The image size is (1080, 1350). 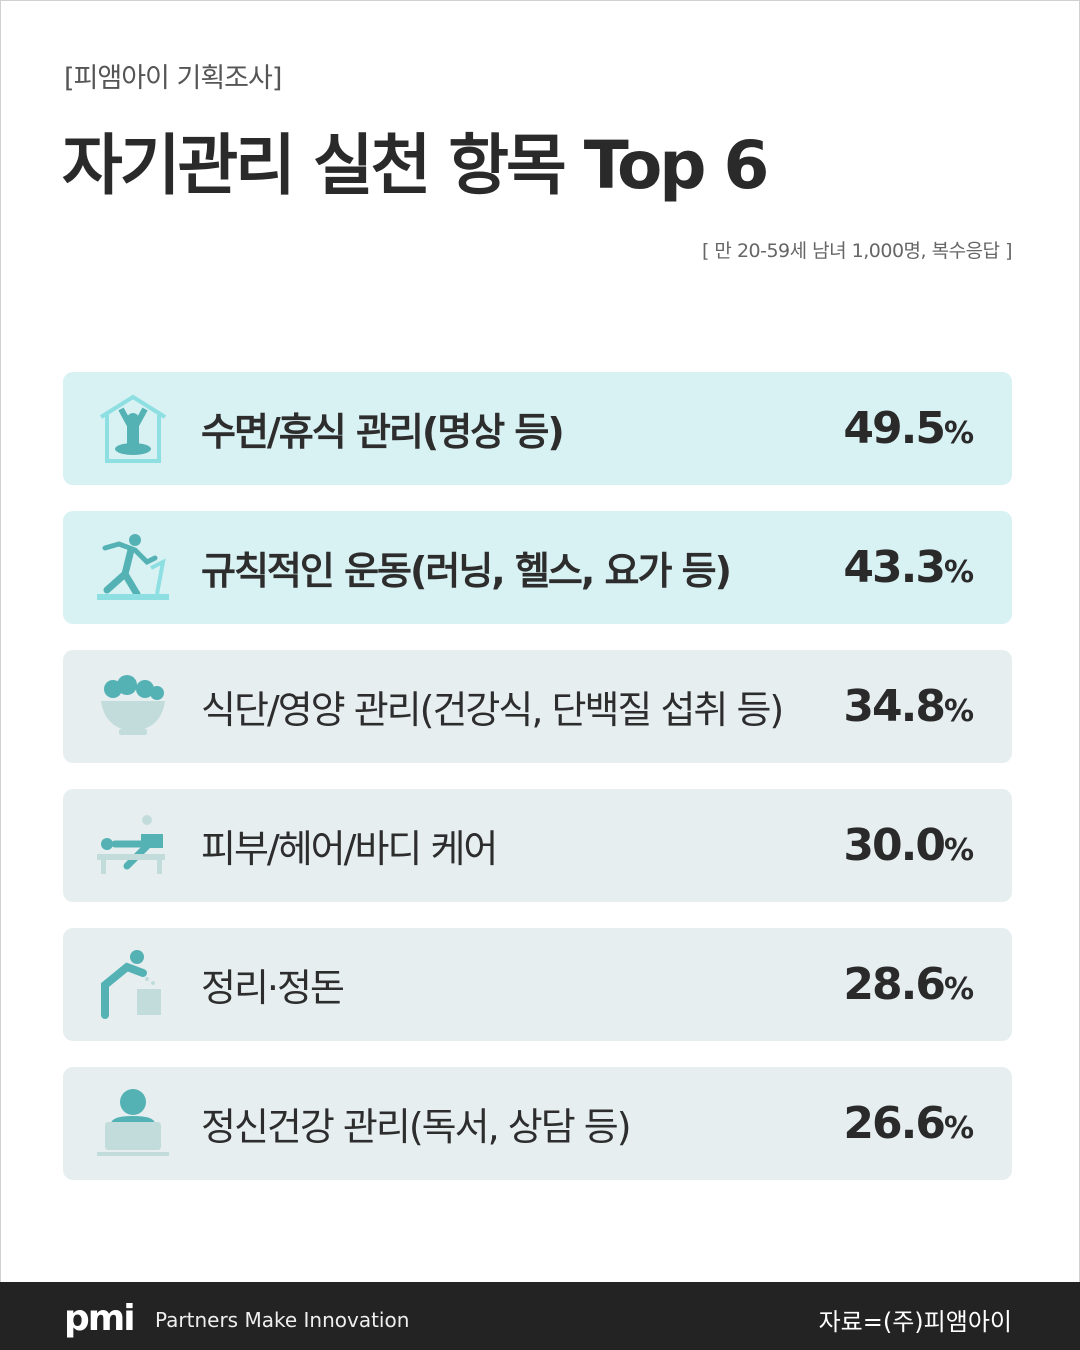 What do you see at coordinates (133, 1124) in the screenshot?
I see `reading-person-icon` at bounding box center [133, 1124].